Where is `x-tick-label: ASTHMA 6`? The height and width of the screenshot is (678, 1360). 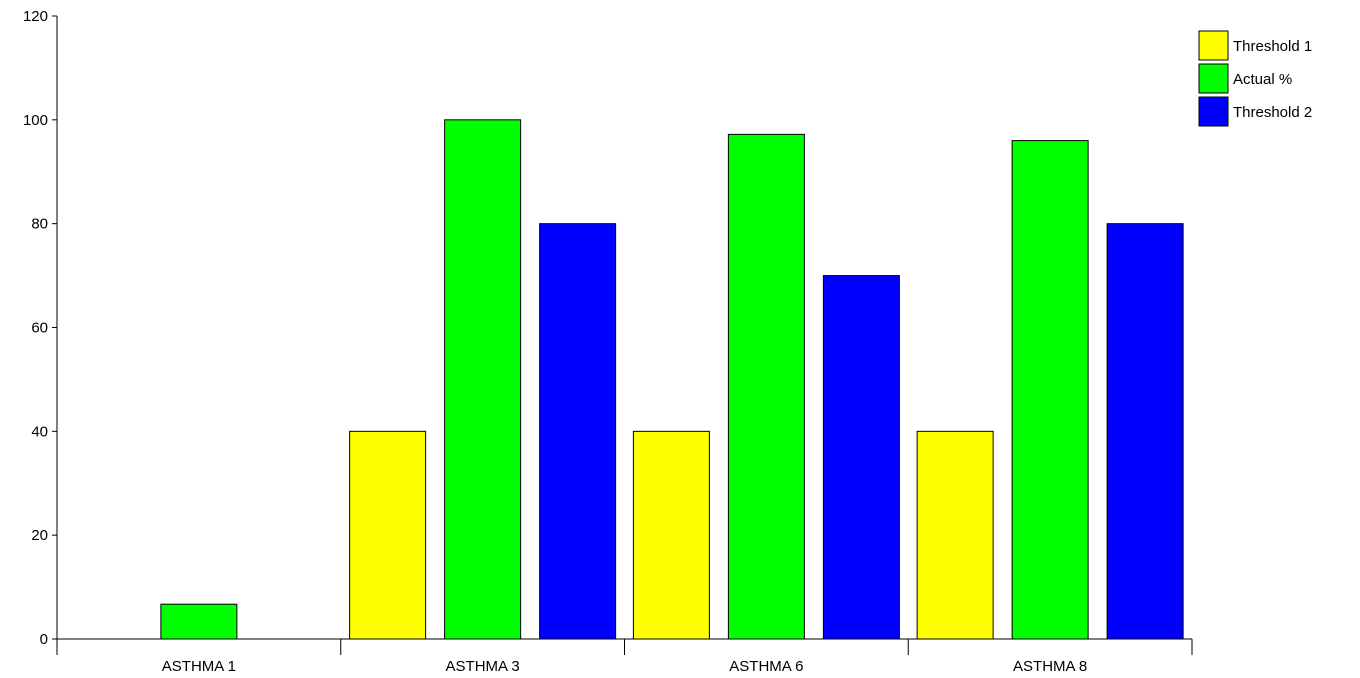
x-tick-label: ASTHMA 6 is located at coordinates (766, 666).